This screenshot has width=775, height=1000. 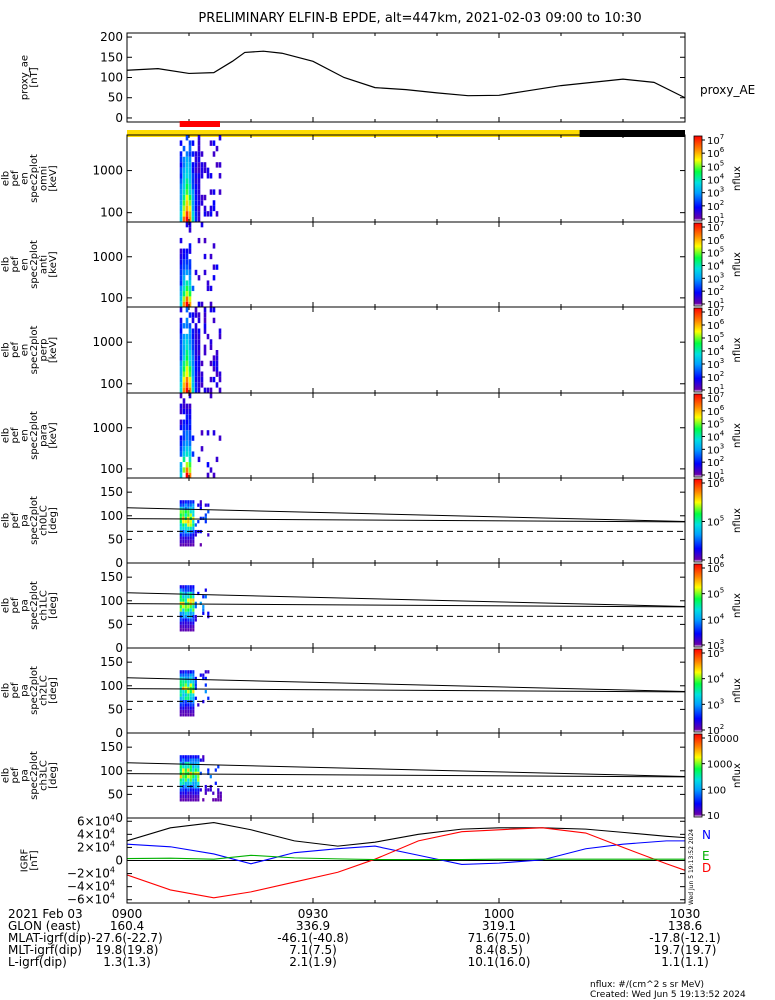 What do you see at coordinates (111, 601) in the screenshot?
I see `pa_ch1-ytick-label: 100` at bounding box center [111, 601].